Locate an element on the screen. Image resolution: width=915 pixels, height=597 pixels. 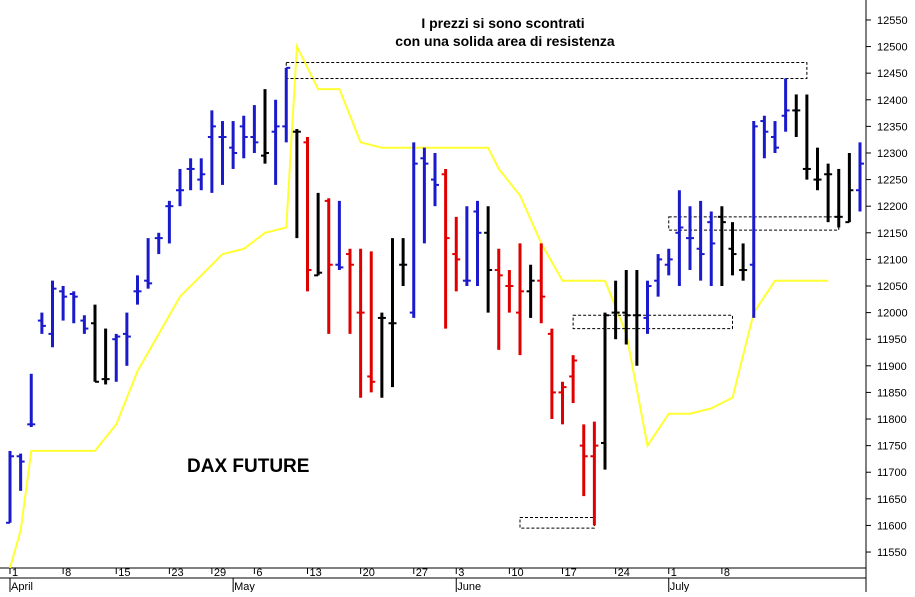
y-tick-label: 11600 is located at coordinates (892, 526).